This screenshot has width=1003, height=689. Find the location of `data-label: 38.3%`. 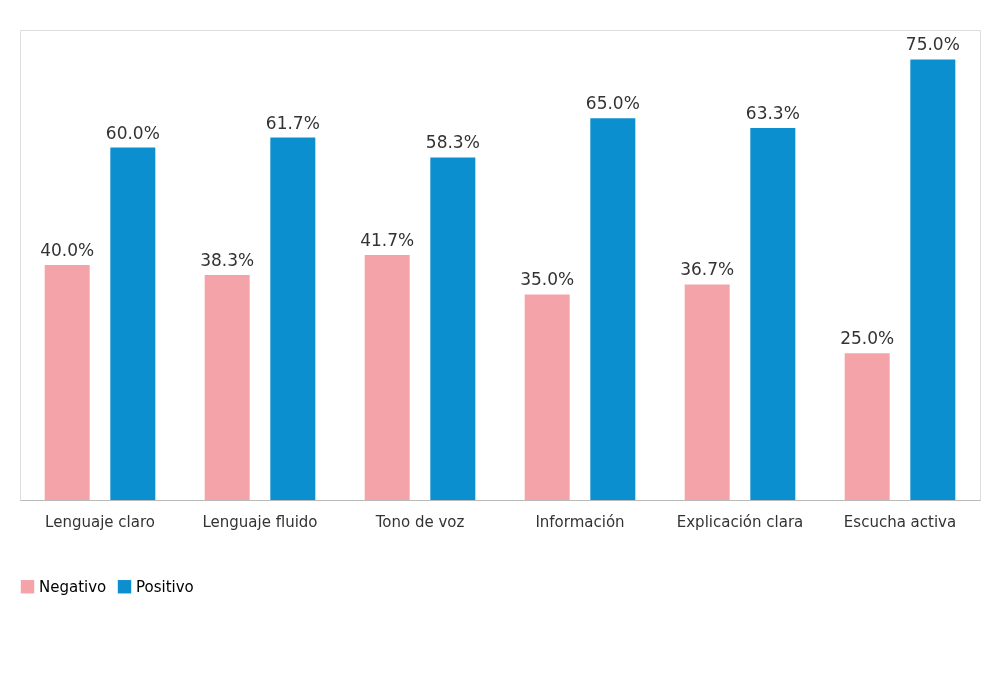

data-label: 38.3% is located at coordinates (227, 259).